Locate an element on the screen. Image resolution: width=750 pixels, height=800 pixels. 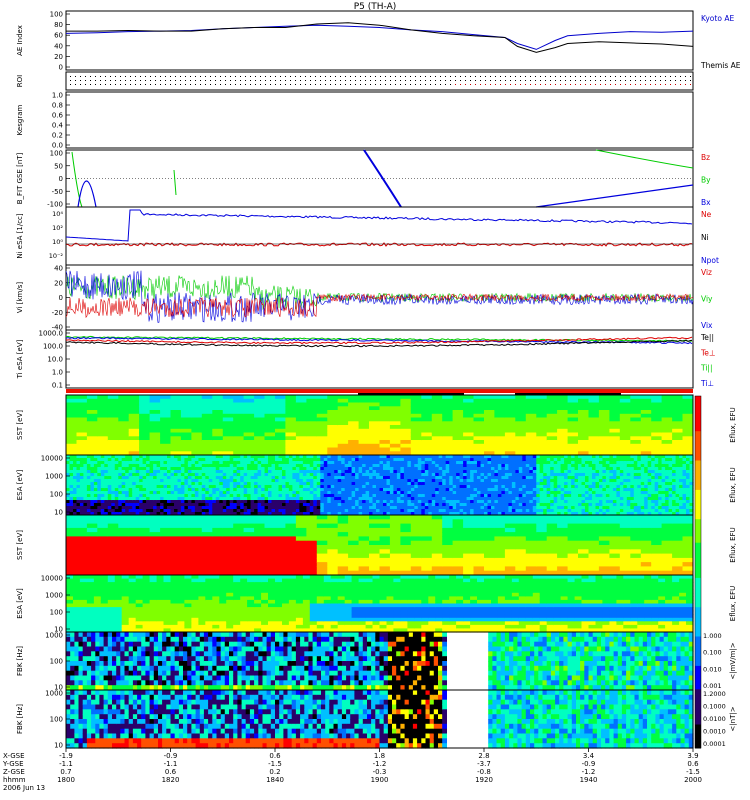
ti-par-trace is located at coordinates (379, 339).